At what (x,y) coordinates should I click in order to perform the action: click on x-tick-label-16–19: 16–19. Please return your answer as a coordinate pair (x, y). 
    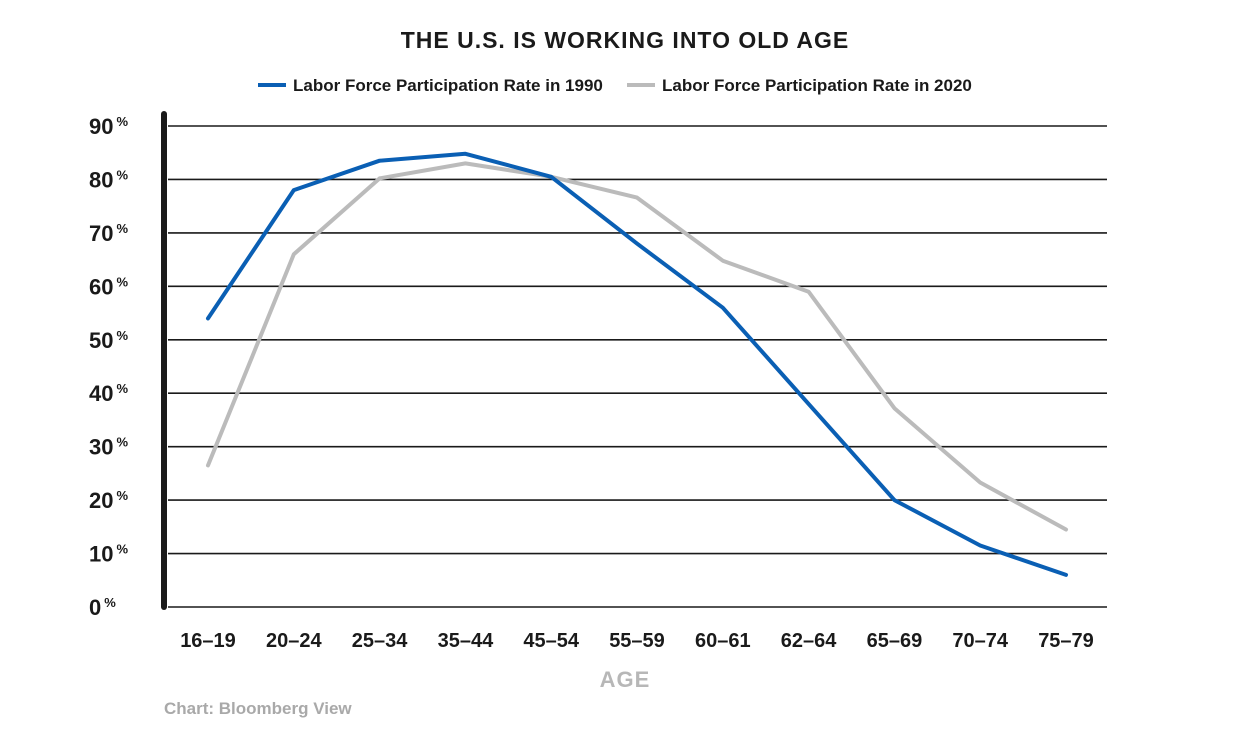
    Looking at the image, I should click on (208, 641).